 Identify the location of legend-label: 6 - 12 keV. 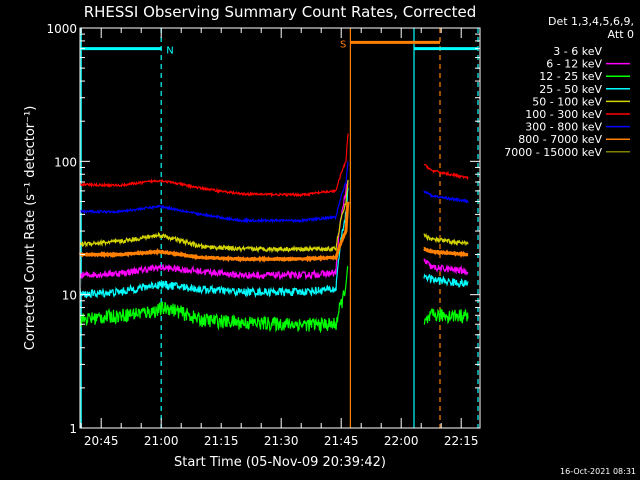
(574, 64).